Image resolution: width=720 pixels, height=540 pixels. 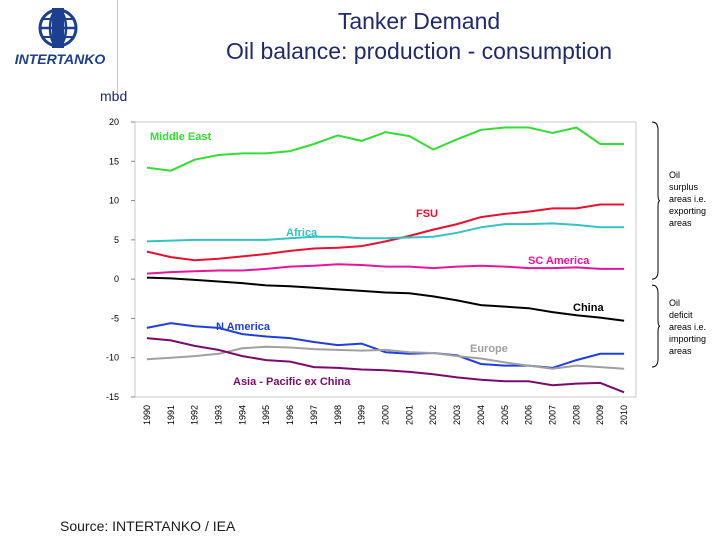 What do you see at coordinates (117, 50) in the screenshot?
I see `sidebar-divider` at bounding box center [117, 50].